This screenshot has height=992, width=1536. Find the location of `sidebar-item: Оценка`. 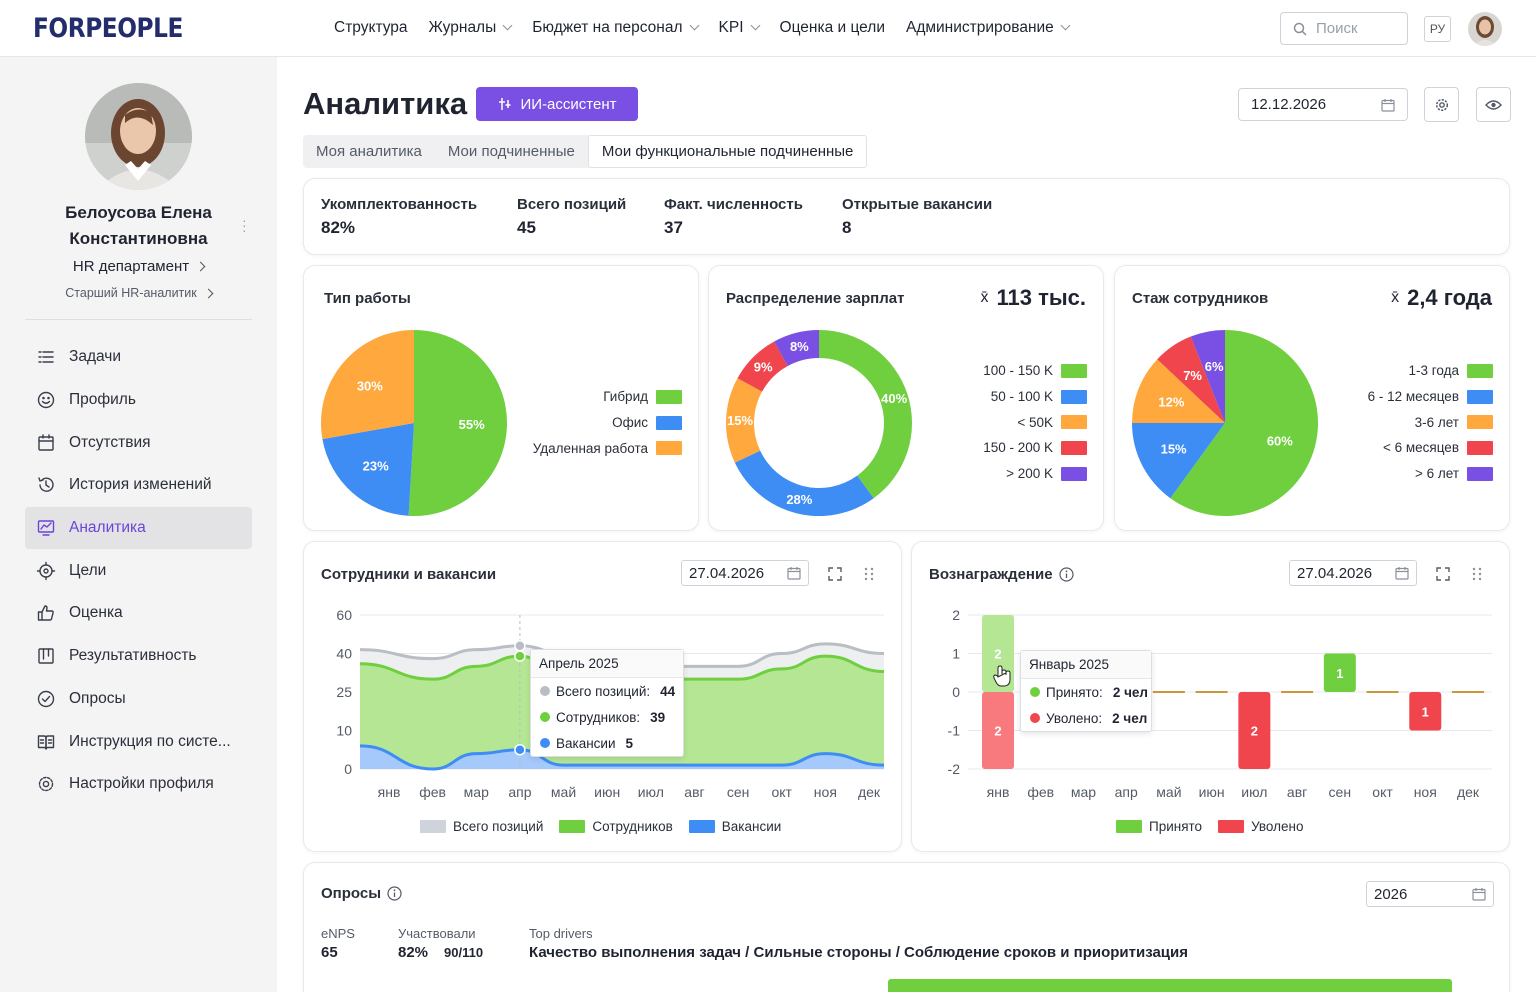

sidebar-item: Оценка is located at coordinates (138, 613).